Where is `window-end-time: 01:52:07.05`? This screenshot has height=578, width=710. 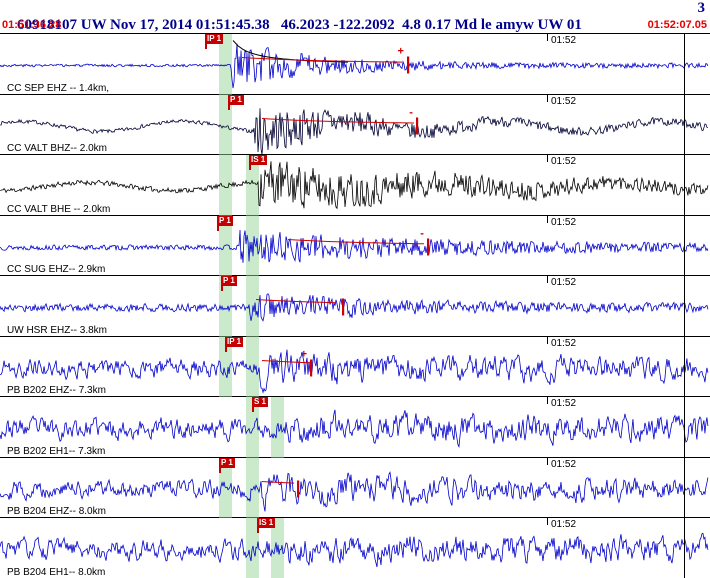
window-end-time: 01:52:07.05 is located at coordinates (677, 25).